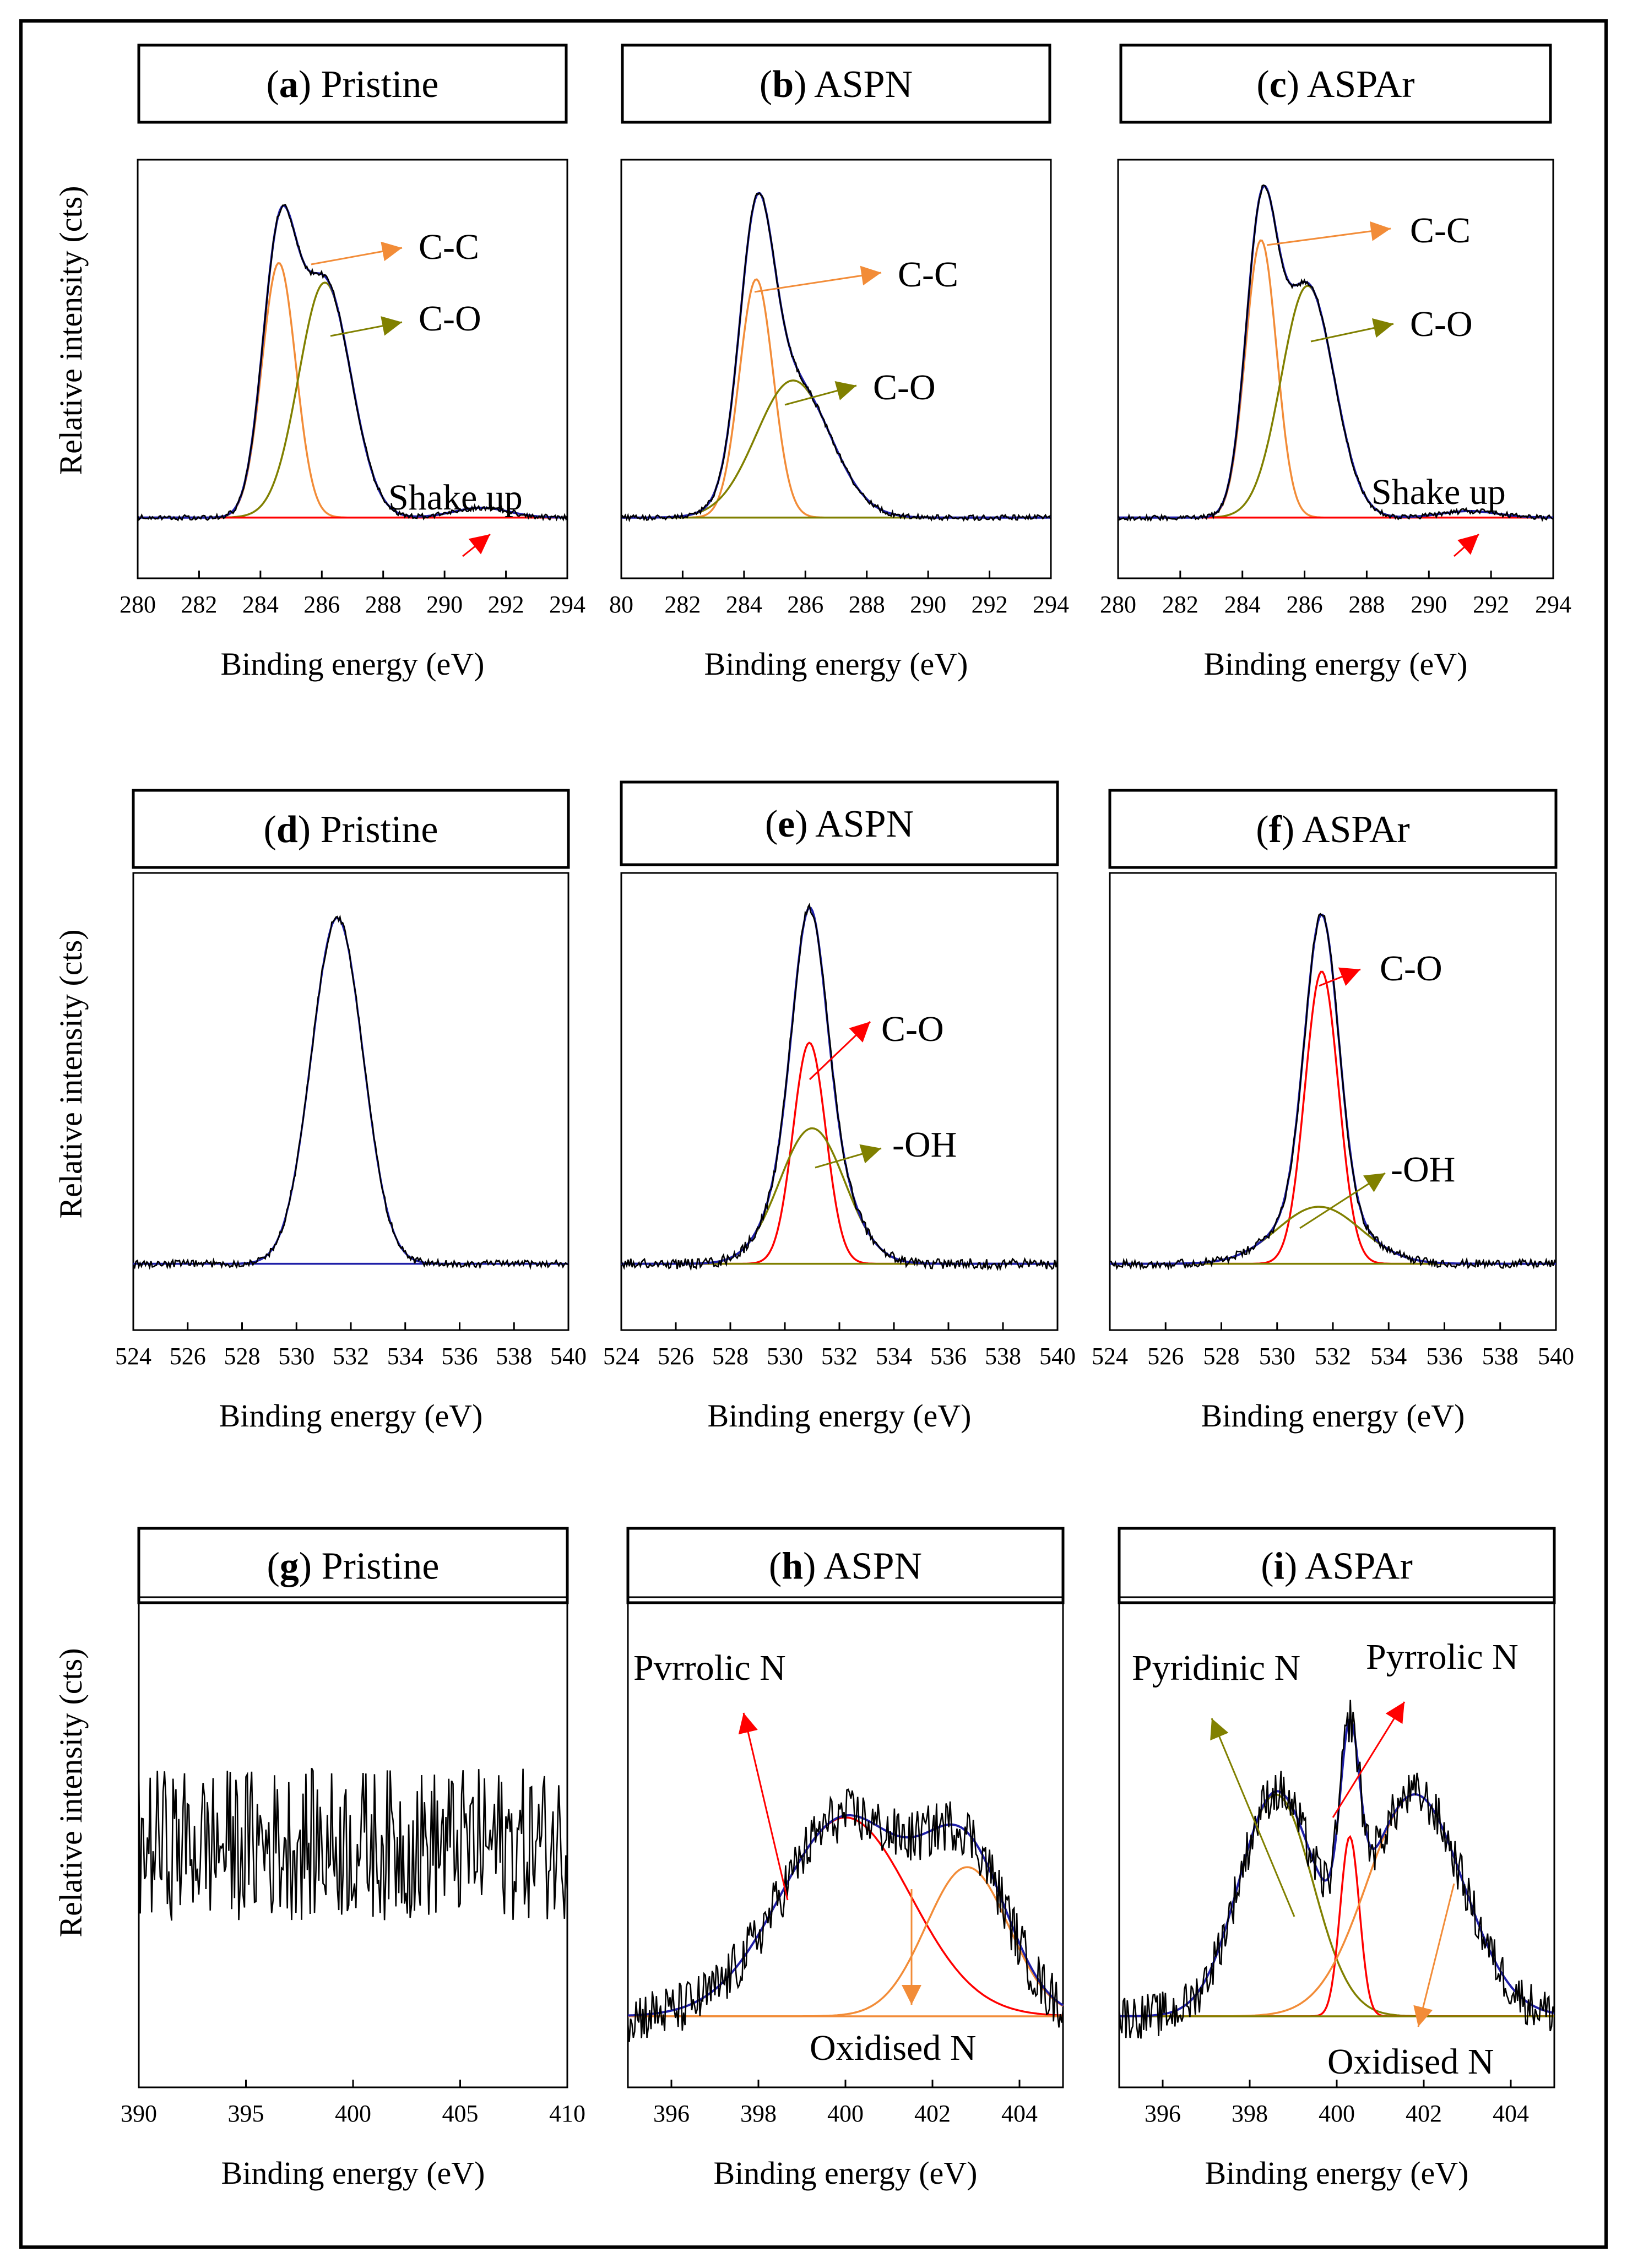 The image size is (1627, 2268). I want to click on annotation-label: Pvrrolic N, so click(710, 1668).